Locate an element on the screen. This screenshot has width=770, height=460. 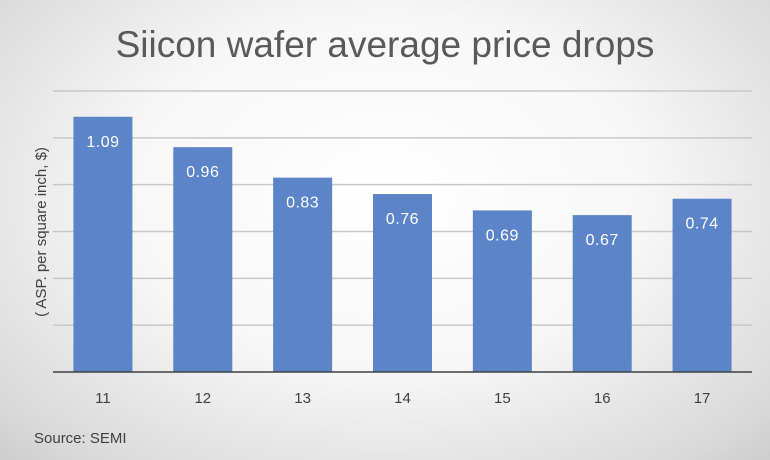
x-tick-label: 15 is located at coordinates (502, 398).